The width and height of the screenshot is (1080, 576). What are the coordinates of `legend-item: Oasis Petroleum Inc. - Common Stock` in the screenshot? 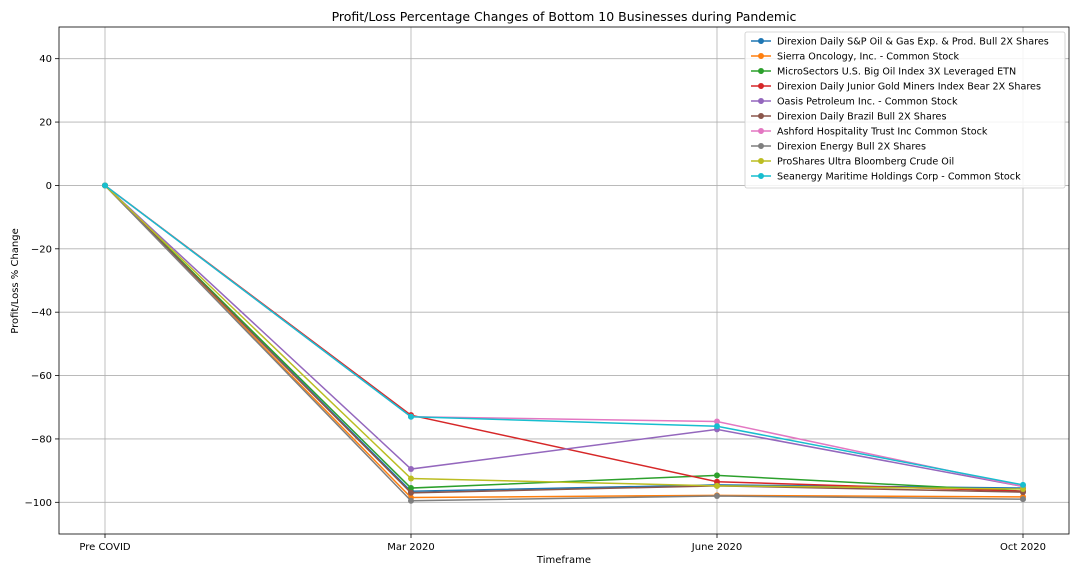 It's located at (854, 102).